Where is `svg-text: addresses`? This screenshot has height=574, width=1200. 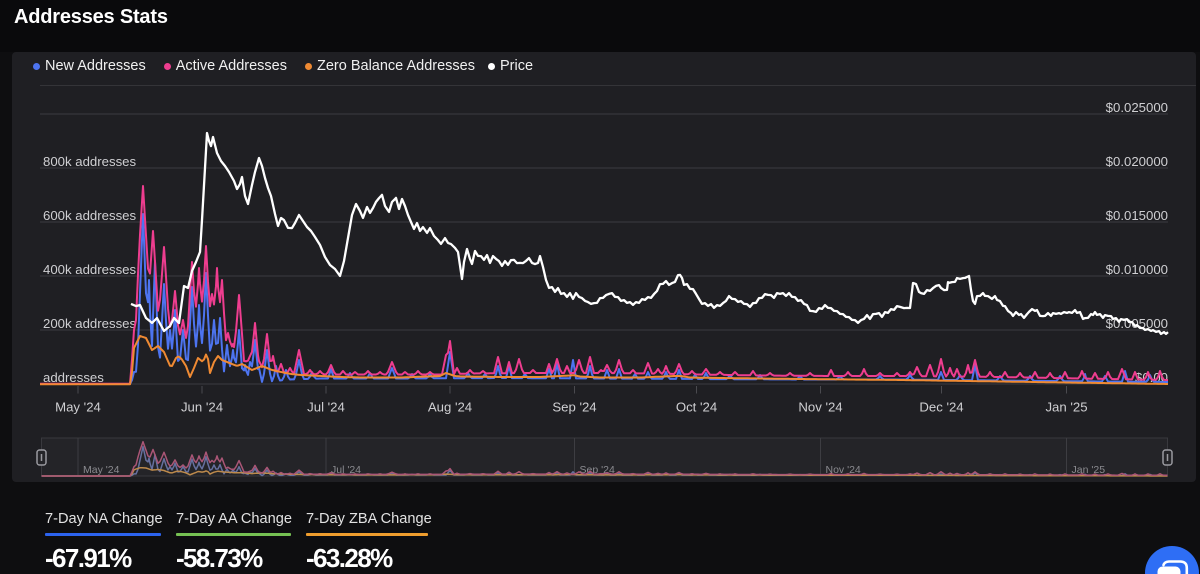
svg-text: addresses is located at coordinates (73, 377).